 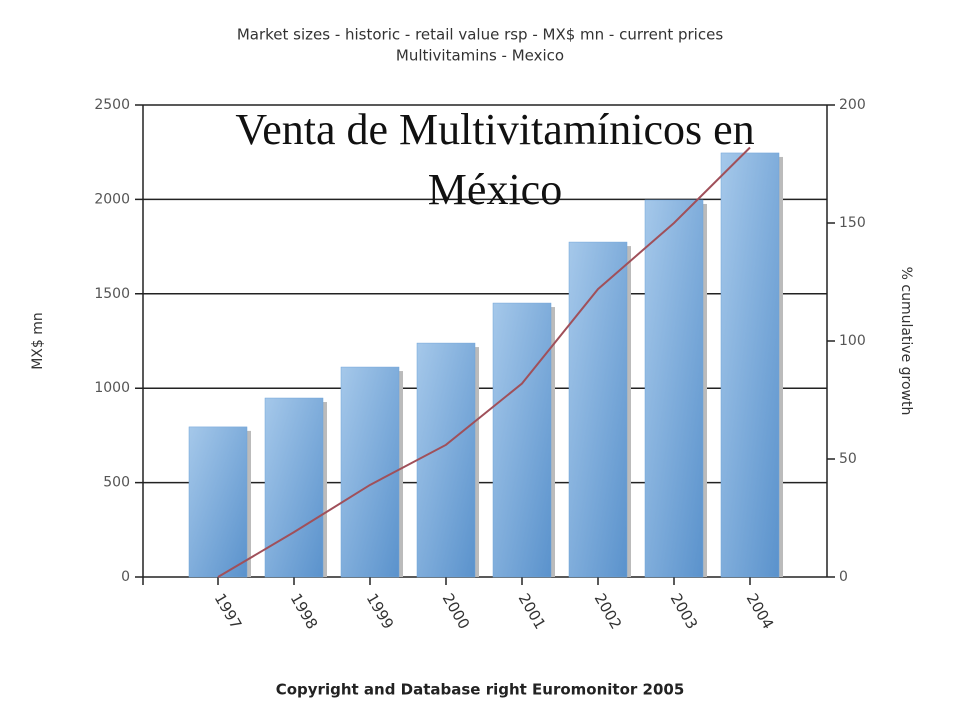 What do you see at coordinates (480, 56) in the screenshot?
I see `chart-subtitle: Multivitamins - Mexico` at bounding box center [480, 56].